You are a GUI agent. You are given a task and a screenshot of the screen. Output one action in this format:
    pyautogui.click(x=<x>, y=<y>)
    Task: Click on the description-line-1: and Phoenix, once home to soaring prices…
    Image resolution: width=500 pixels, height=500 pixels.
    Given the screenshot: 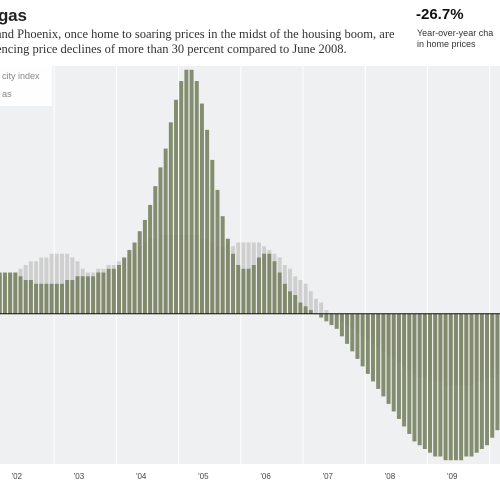 What is the action you would take?
    pyautogui.click(x=197, y=34)
    